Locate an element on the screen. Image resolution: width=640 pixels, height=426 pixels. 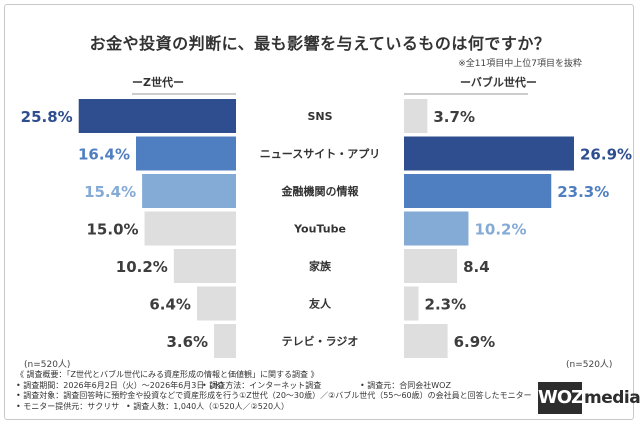
footer-period: • 調査期間：2026年6月2日（火）〜2026年6月3日（水） is located at coordinates (122, 385).